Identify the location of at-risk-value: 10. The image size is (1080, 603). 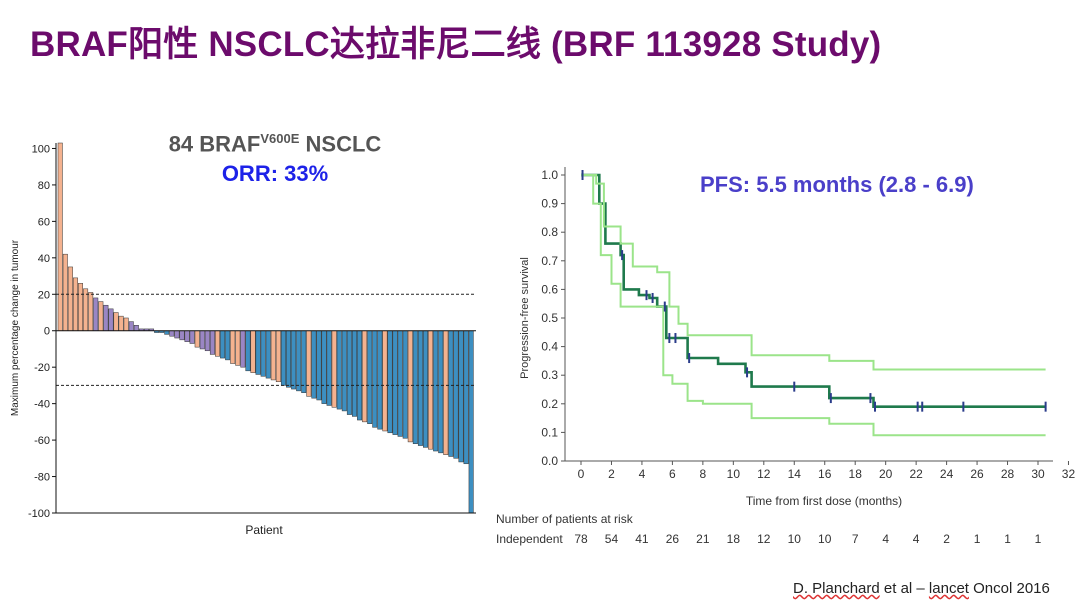
(825, 539).